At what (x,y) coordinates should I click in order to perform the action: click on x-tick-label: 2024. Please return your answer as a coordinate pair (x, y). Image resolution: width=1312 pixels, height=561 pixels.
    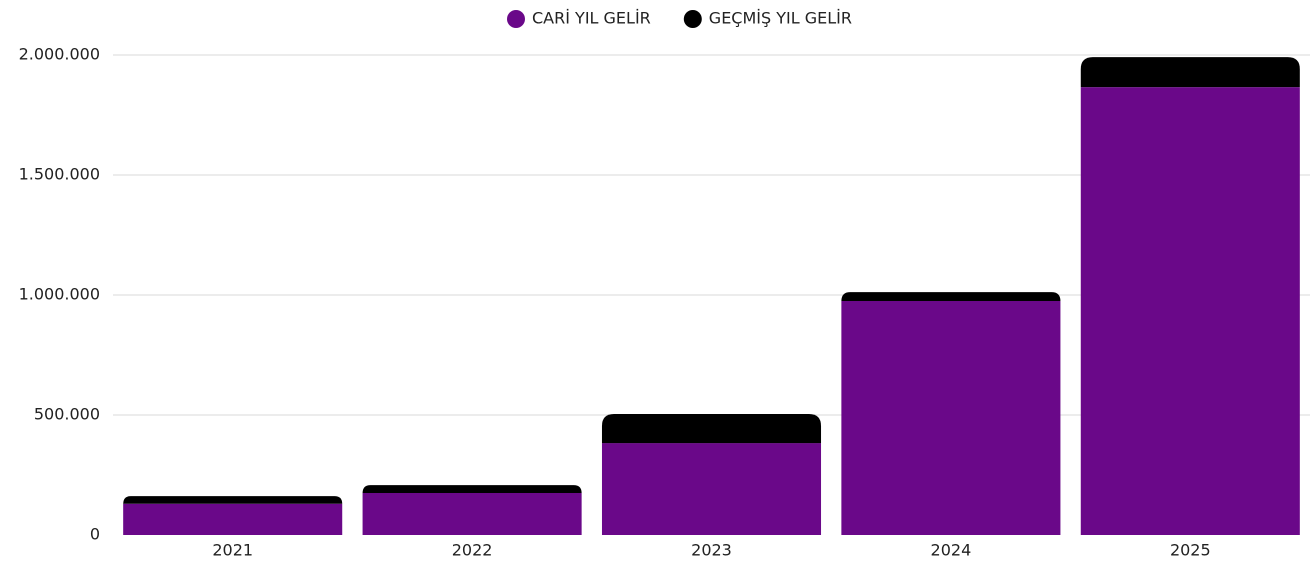
    Looking at the image, I should click on (951, 550).